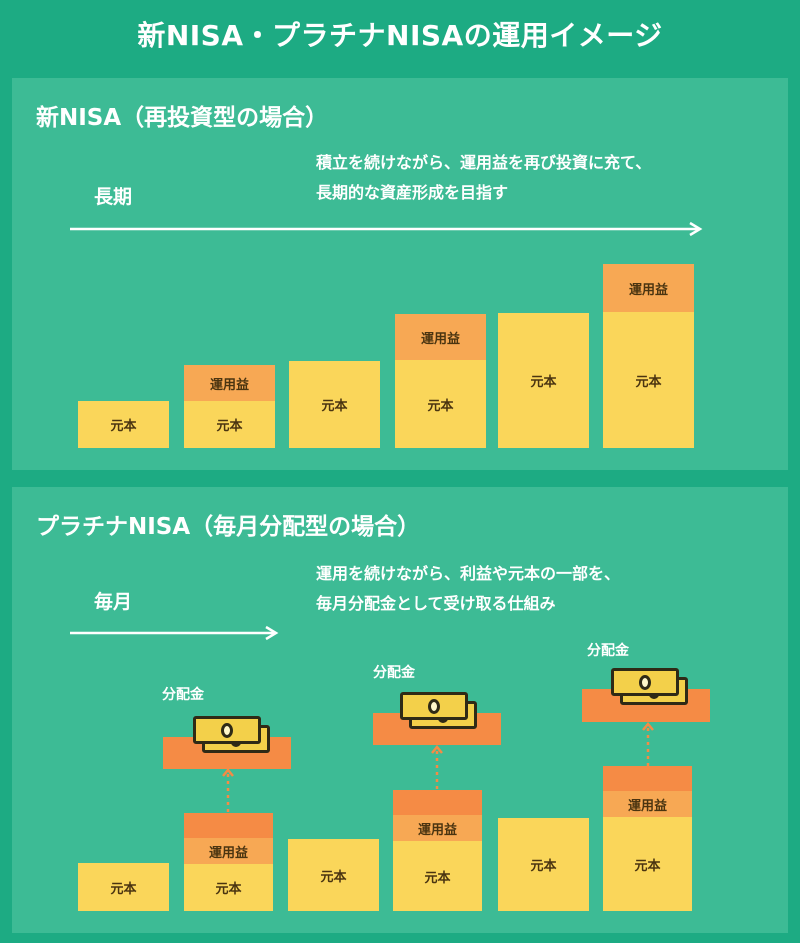 This screenshot has width=800, height=943. What do you see at coordinates (543, 380) in the screenshot?
I see `bar5-principal: 元本` at bounding box center [543, 380].